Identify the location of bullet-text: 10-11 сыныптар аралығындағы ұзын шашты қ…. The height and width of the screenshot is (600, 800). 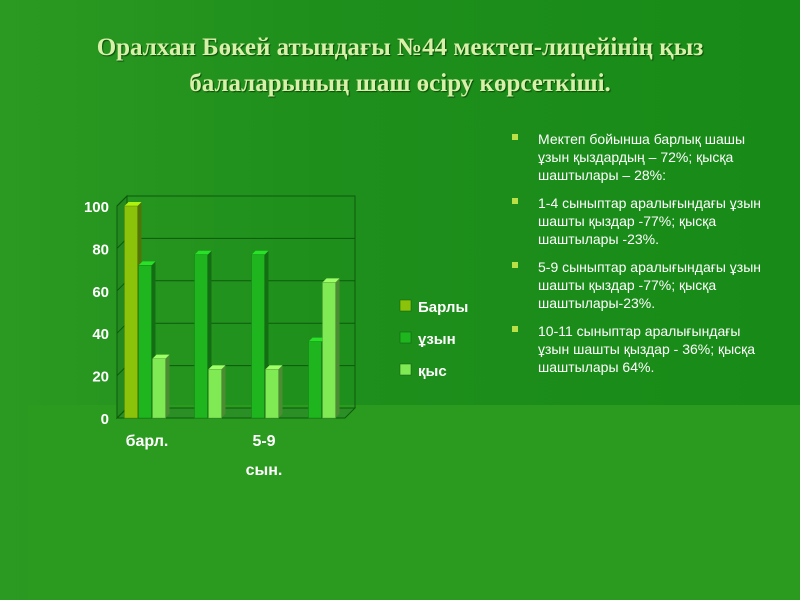
(647, 349).